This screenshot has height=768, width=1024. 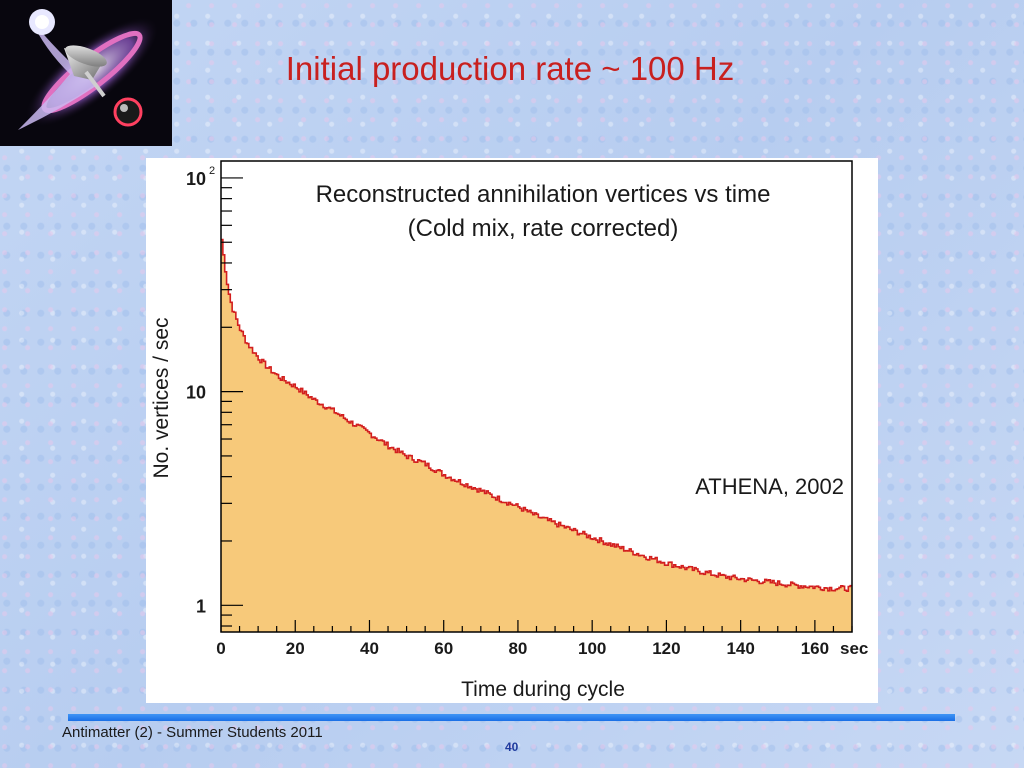 What do you see at coordinates (543, 228) in the screenshot?
I see `chart-subtitle: (Cold mix, rate corrected)` at bounding box center [543, 228].